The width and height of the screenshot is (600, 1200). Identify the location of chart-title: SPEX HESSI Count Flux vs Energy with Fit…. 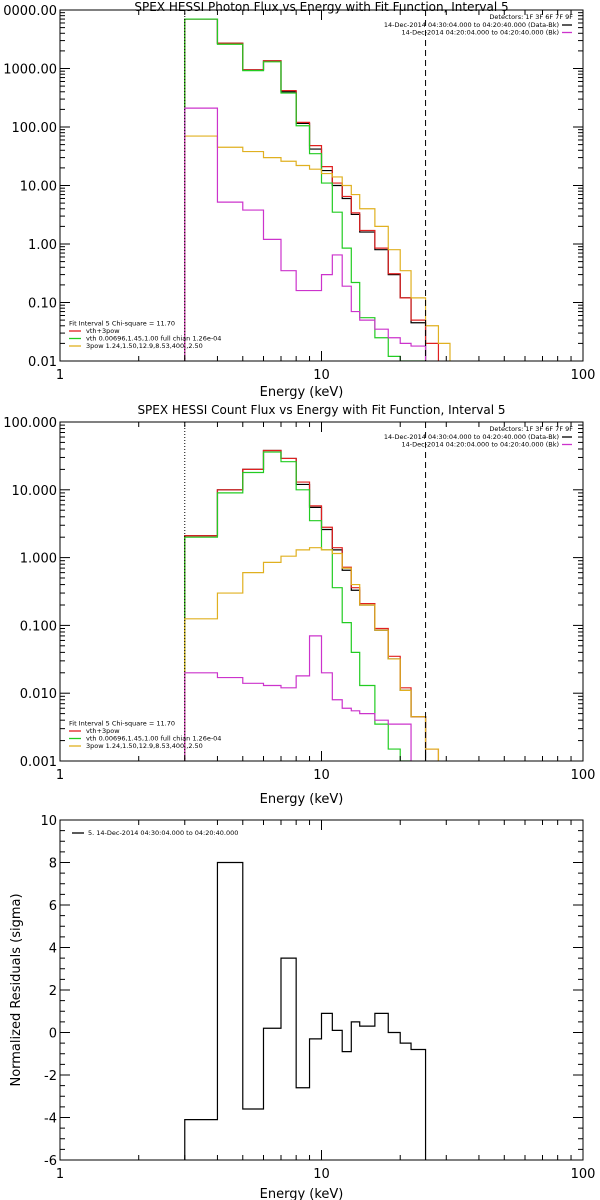
(321, 410).